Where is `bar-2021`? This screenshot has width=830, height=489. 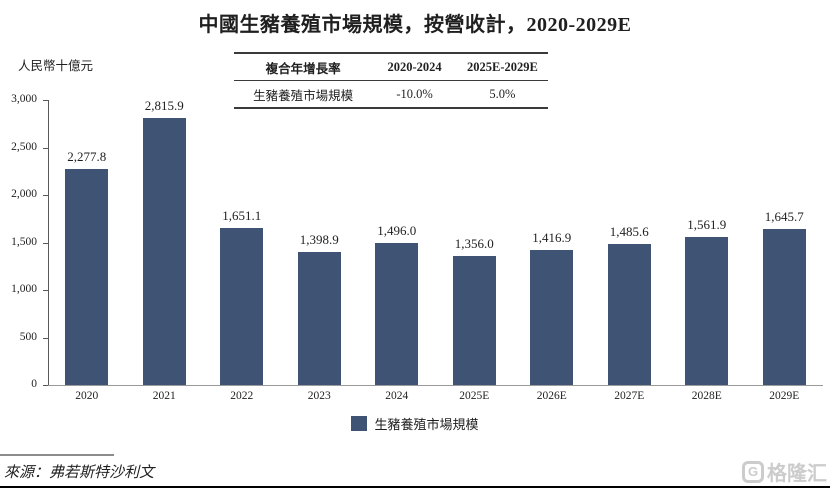
bar-2021 is located at coordinates (164, 251).